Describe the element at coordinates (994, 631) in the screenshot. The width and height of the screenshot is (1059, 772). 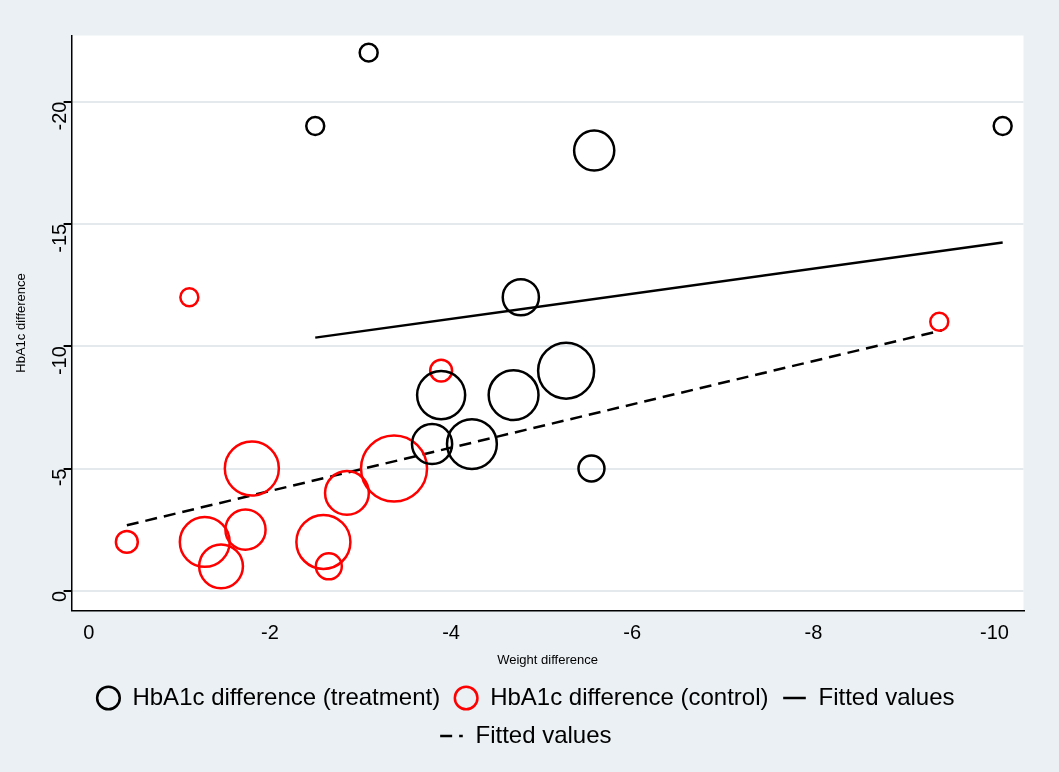
I see `x-tick-label: -10` at that location.